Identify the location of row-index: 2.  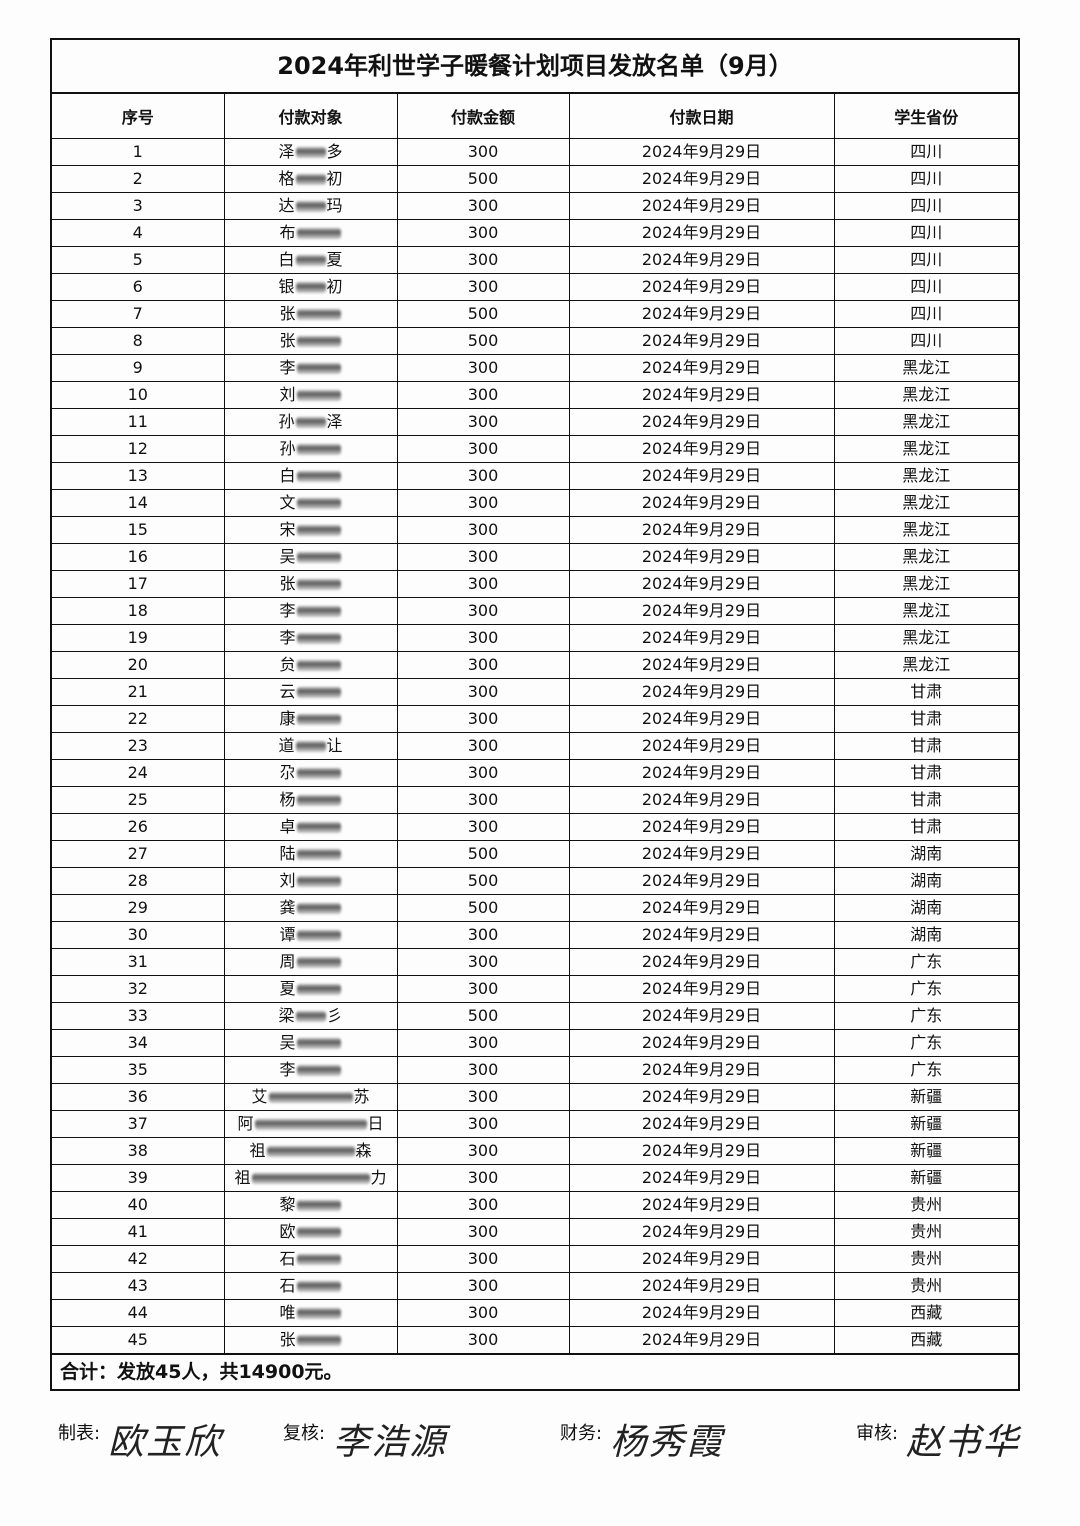
(138, 179).